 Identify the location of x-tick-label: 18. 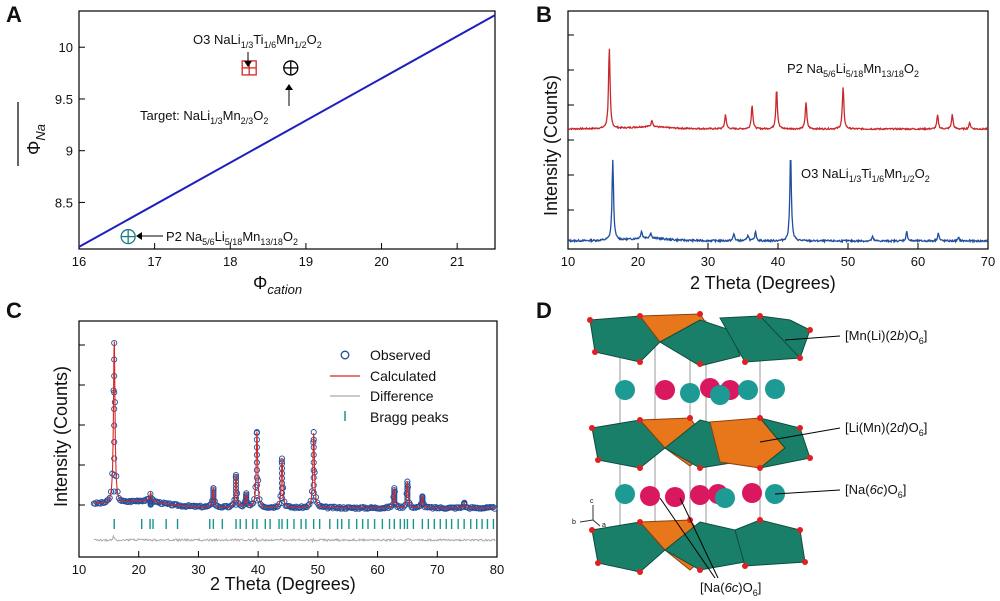
(230, 261).